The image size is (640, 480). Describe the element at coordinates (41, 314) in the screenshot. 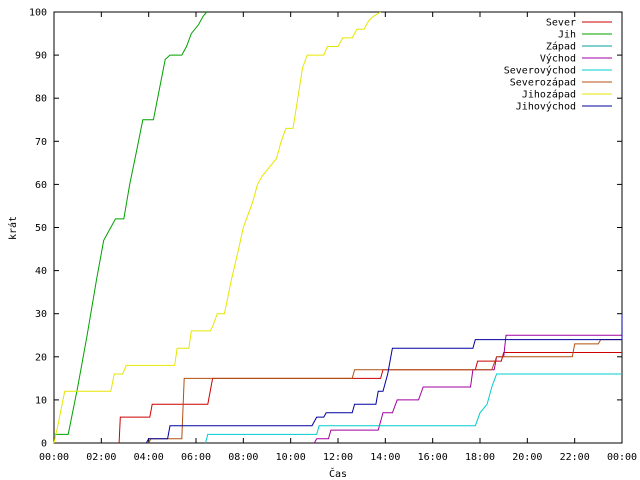

I see `y-tick-label: 30` at that location.